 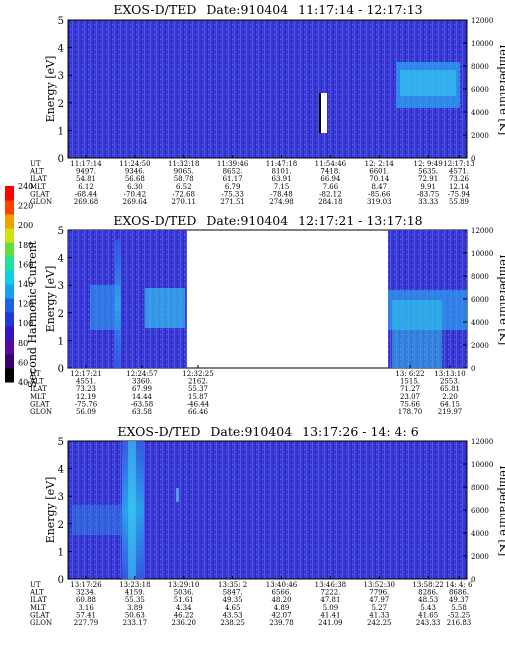 What do you see at coordinates (282, 187) in the screenshot?
I see `ephemeris-cell-mlt: 7.15` at bounding box center [282, 187].